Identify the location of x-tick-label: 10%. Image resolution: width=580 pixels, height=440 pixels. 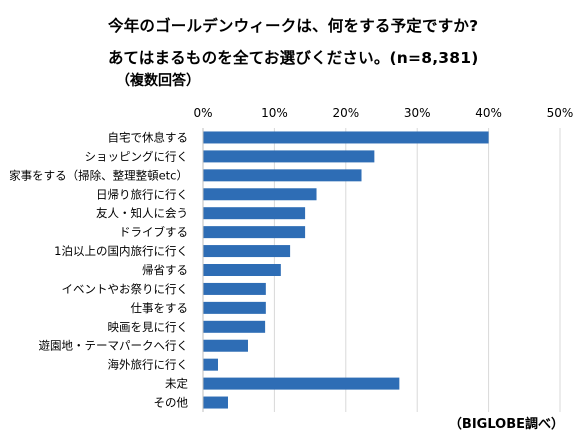
(274, 113).